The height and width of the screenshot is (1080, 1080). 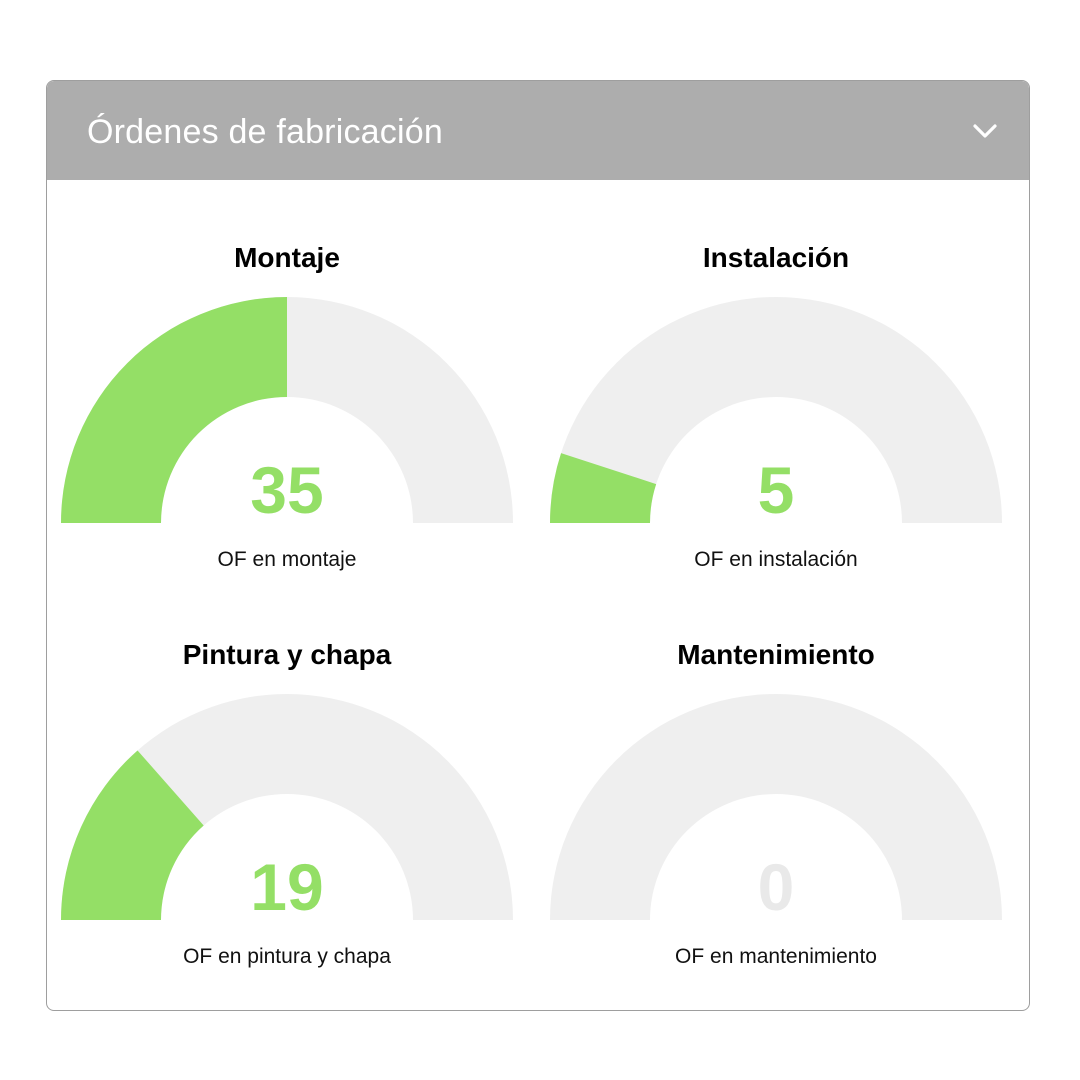 I want to click on gauge-pintura-y-chapa: Pintura y chapa 19 OF en pintura y chapa, so click(x=296, y=821).